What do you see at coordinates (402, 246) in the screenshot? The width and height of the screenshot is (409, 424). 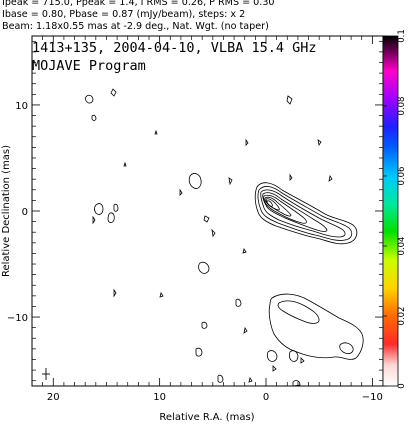 I see `colorbar-tick-label: 0.04` at bounding box center [402, 246].